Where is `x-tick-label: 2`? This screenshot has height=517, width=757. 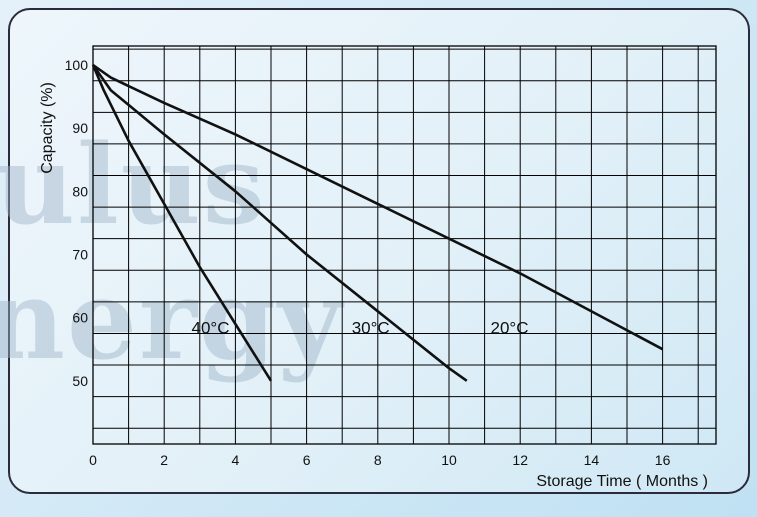
x-tick-label: 2 is located at coordinates (164, 460).